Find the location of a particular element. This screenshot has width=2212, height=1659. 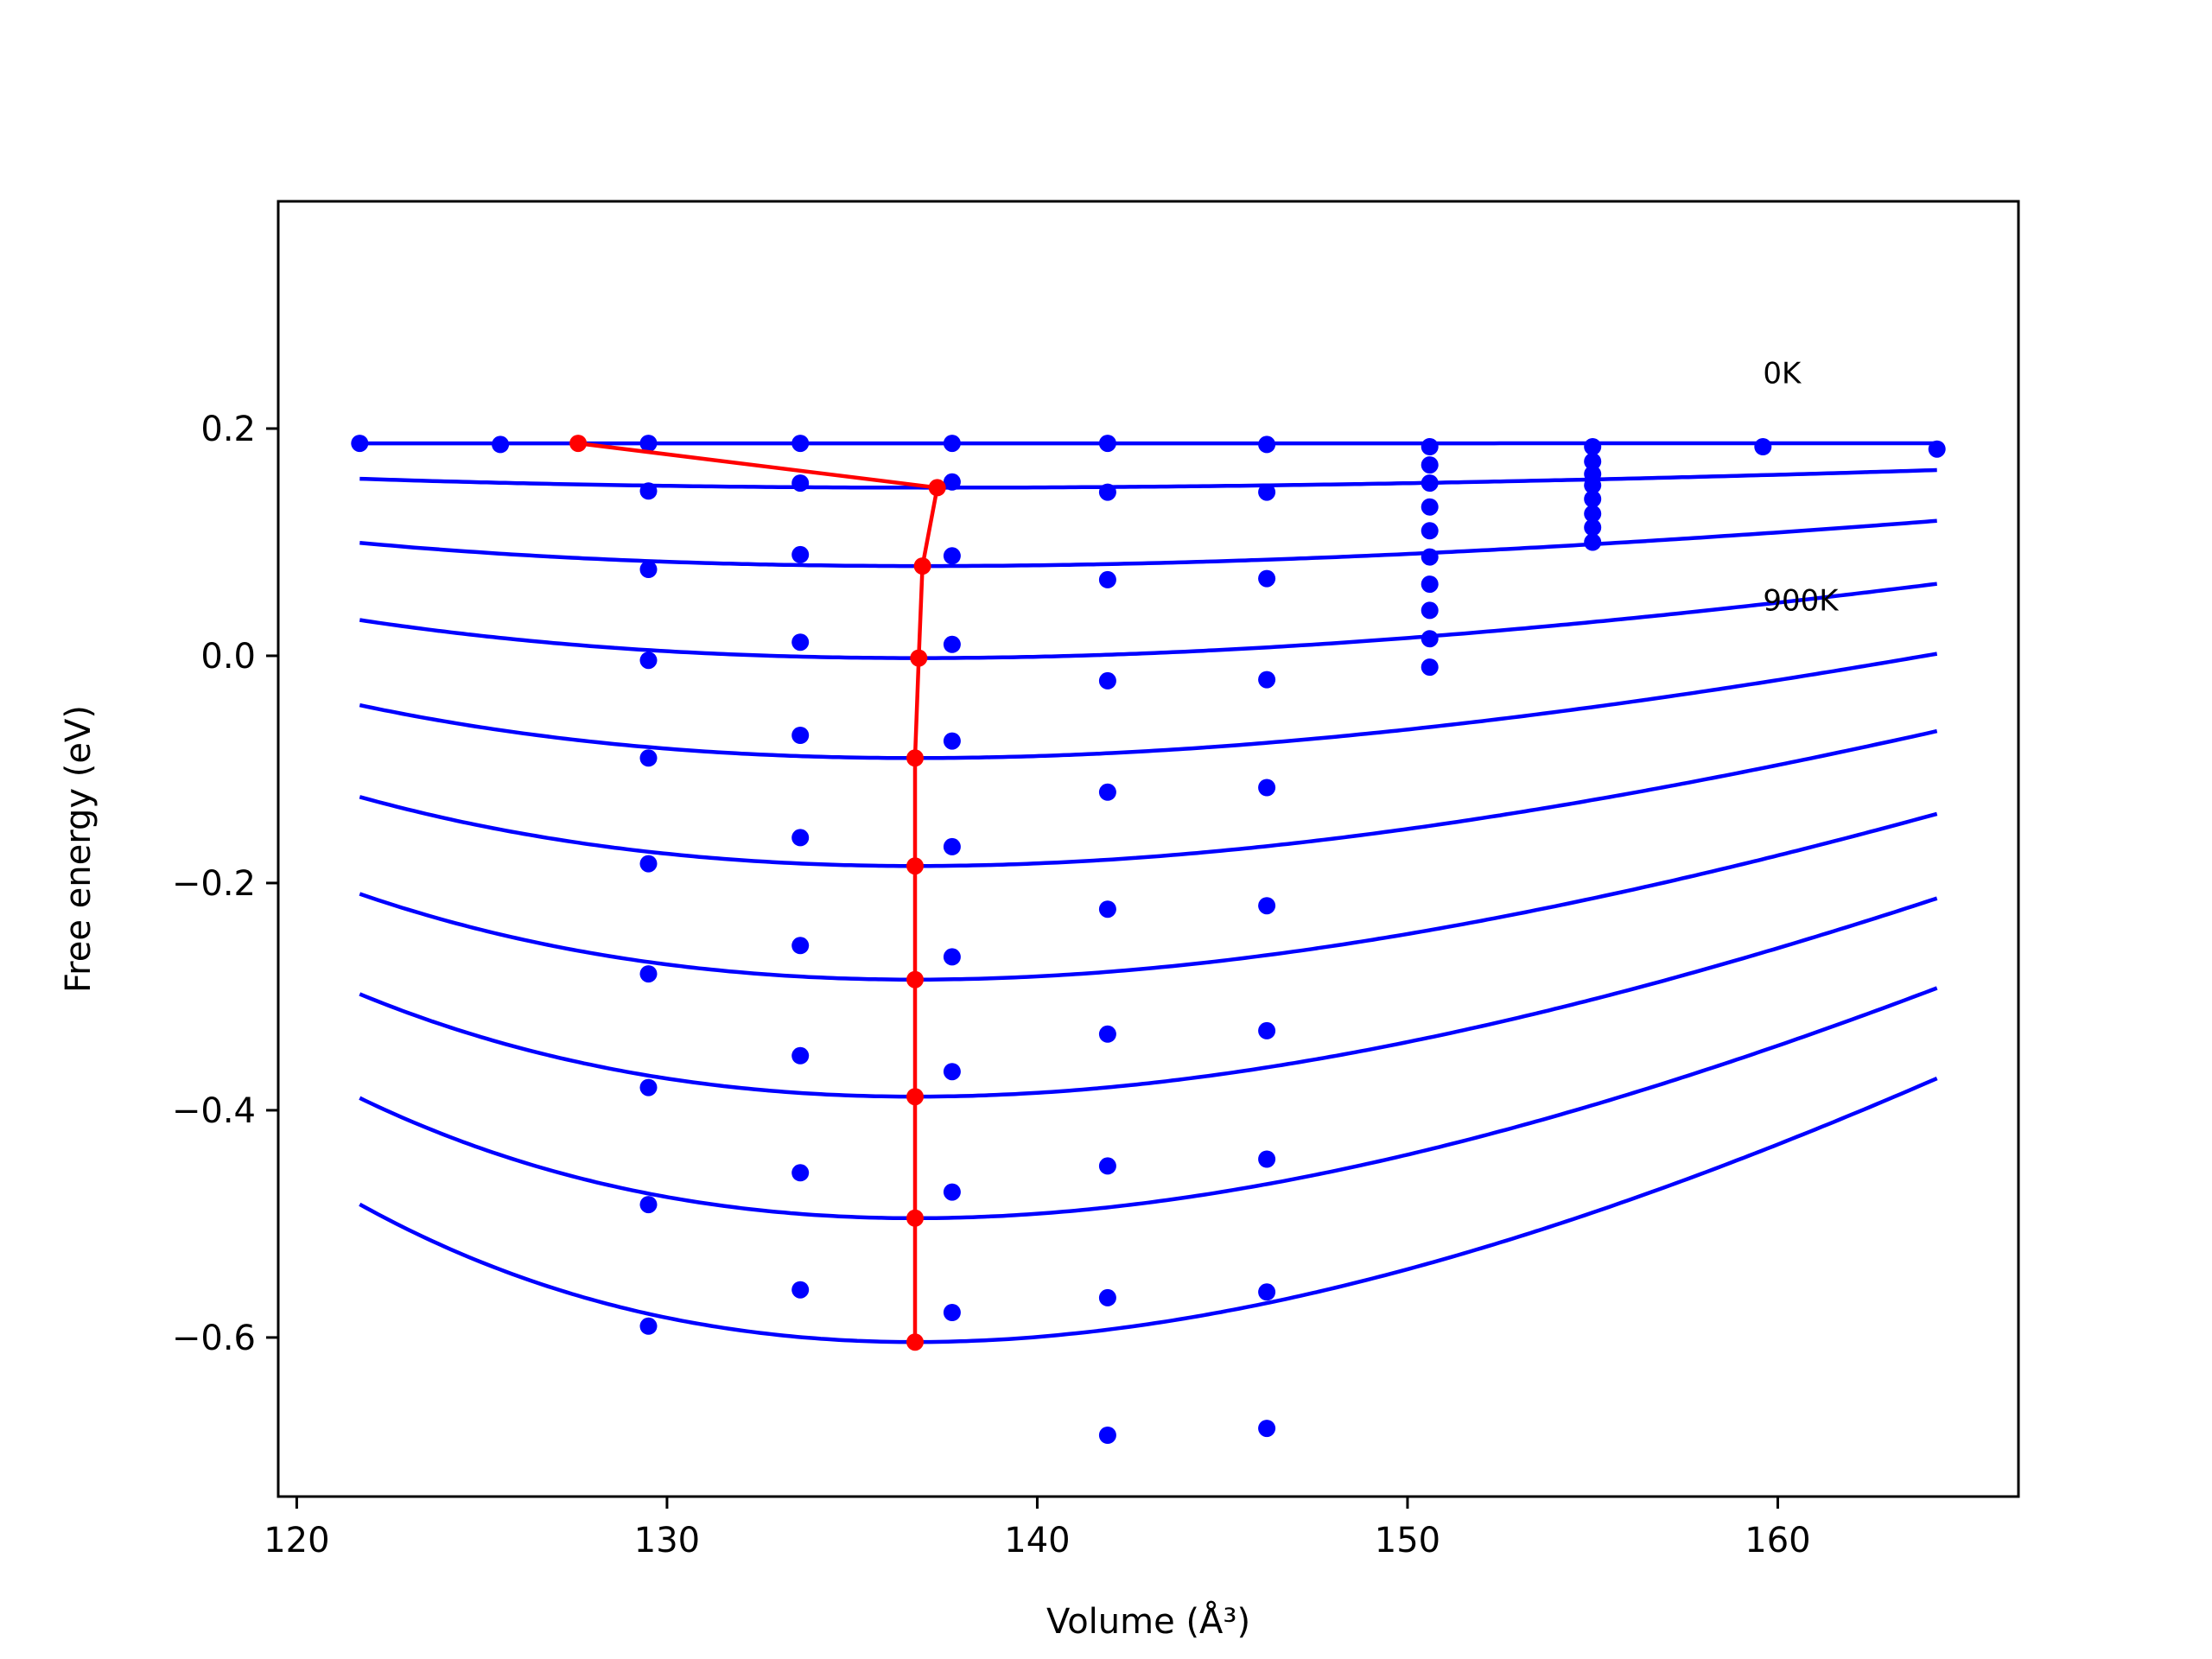

y-tick-label: −0.2 is located at coordinates (214, 884).